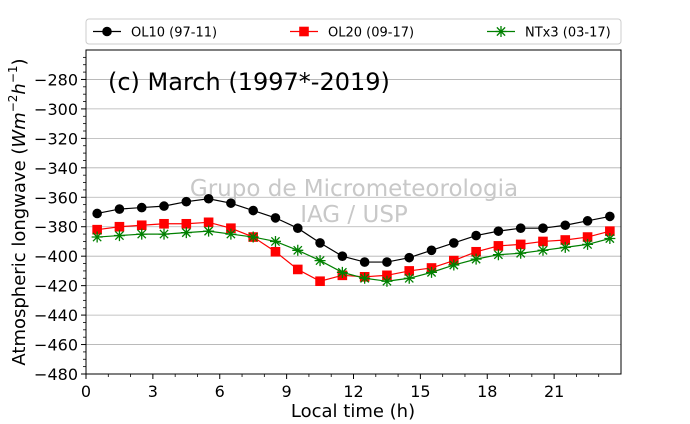  Describe the element at coordinates (56, 315) in the screenshot. I see `y-tick-label: −440` at that location.